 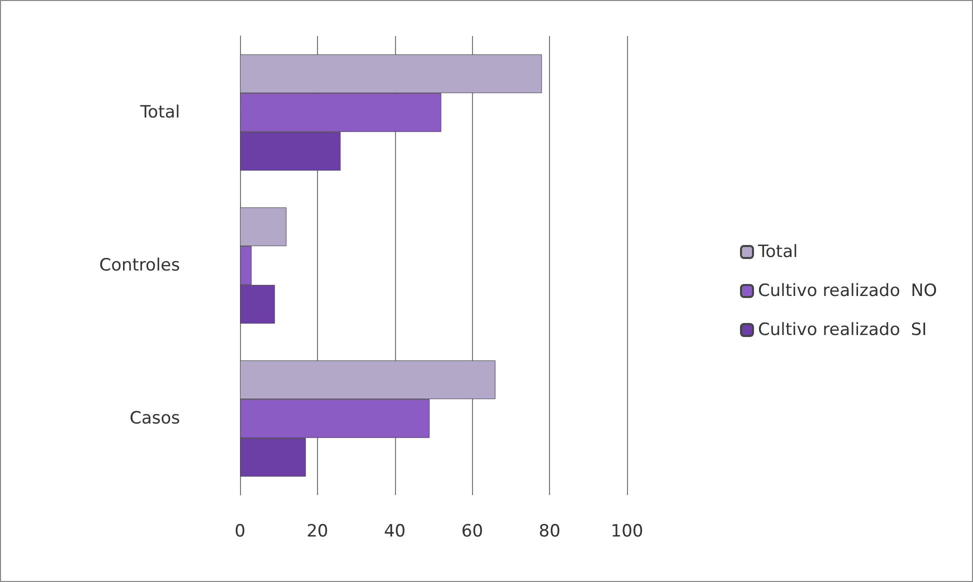 I want to click on x-tick-label: 20, so click(x=317, y=532).